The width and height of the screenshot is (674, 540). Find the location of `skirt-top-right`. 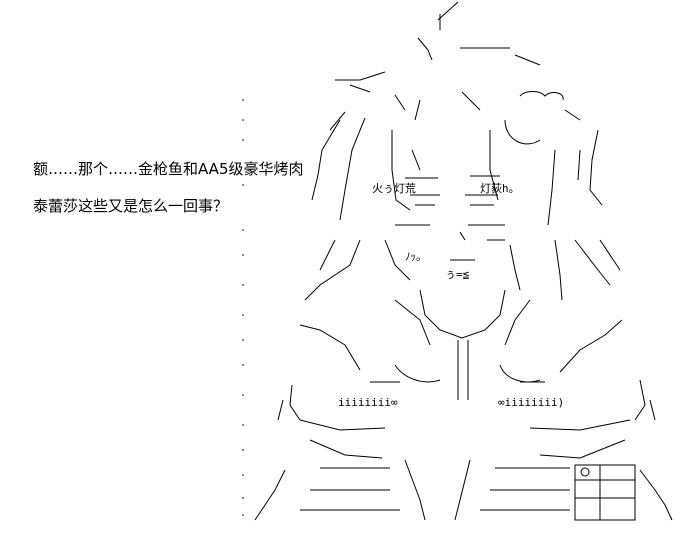

skirt-top-right is located at coordinates (582, 449).